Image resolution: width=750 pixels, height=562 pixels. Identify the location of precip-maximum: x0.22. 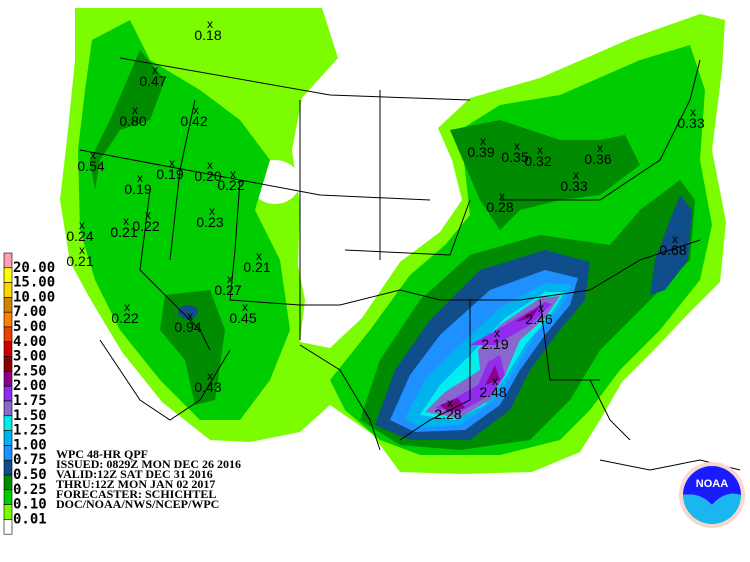
(124, 313).